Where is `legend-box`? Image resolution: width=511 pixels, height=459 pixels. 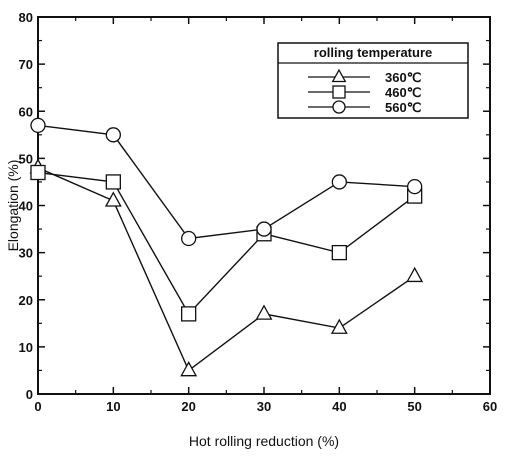
legend-box is located at coordinates (373, 80).